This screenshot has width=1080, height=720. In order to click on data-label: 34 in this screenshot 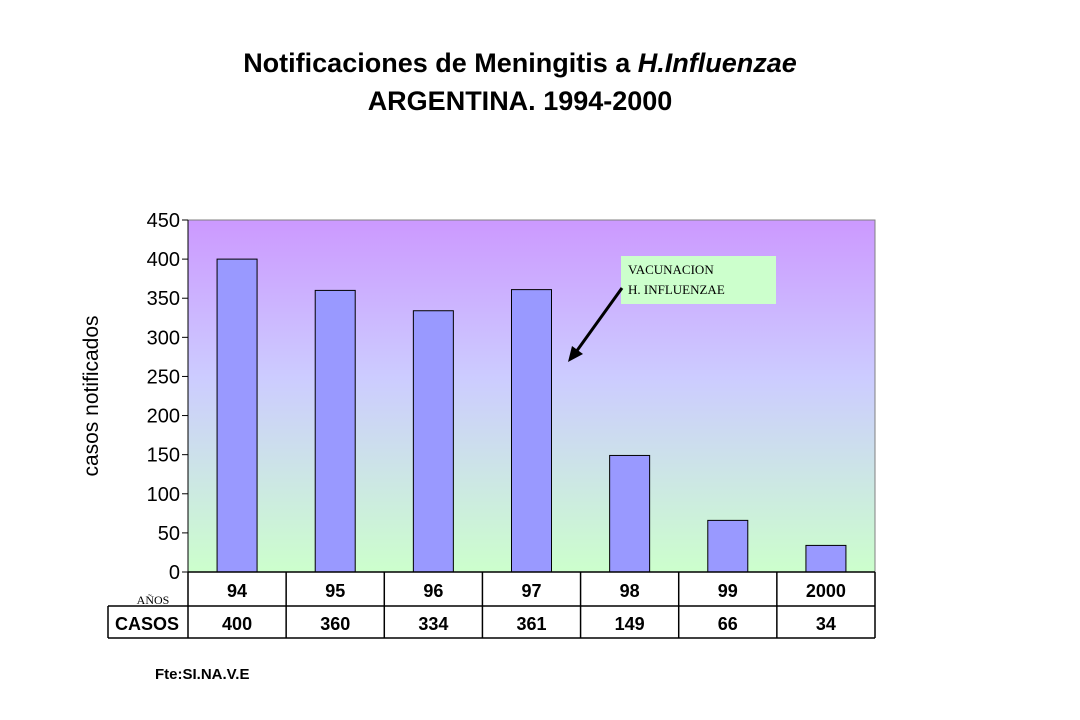, I will do `click(826, 624)`.